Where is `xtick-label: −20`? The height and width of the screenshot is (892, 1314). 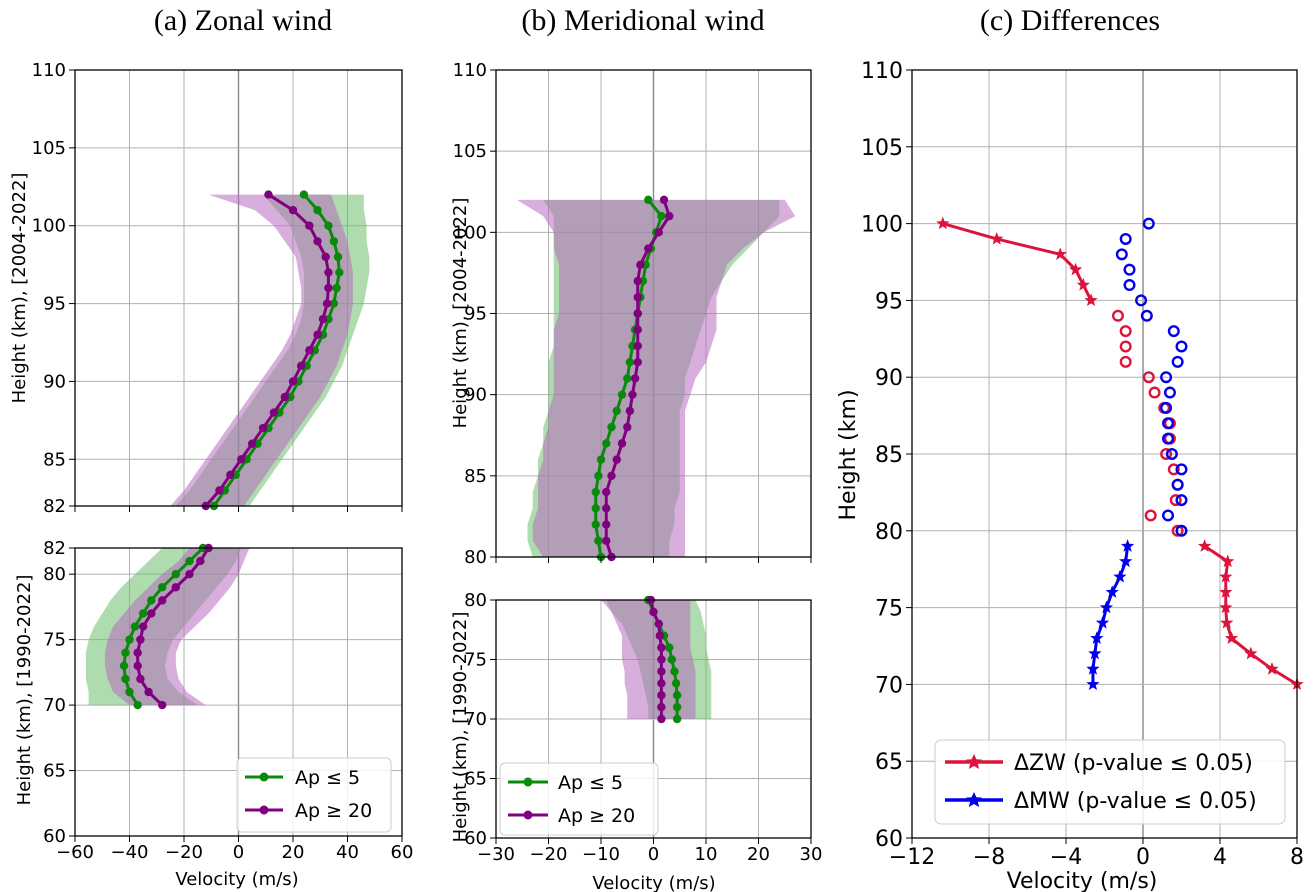 xtick-label: −20 is located at coordinates (184, 852).